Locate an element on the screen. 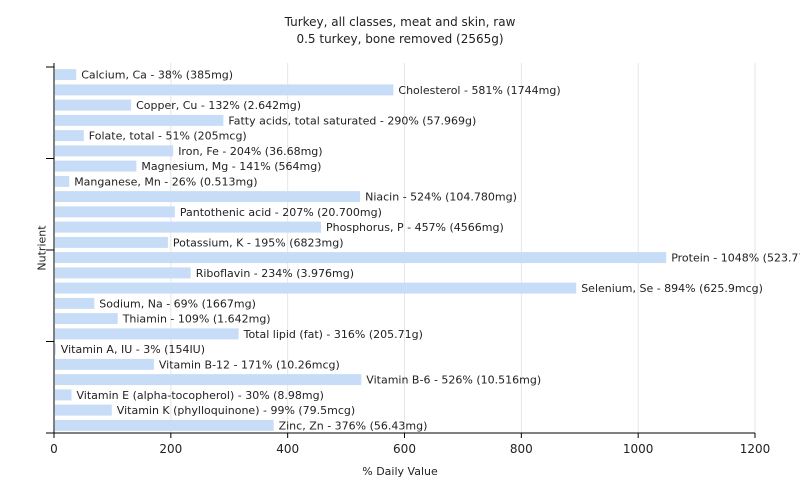 The width and height of the screenshot is (800, 500). data-label: Total lipid (fat) - 316% (205.71g) is located at coordinates (333, 334).